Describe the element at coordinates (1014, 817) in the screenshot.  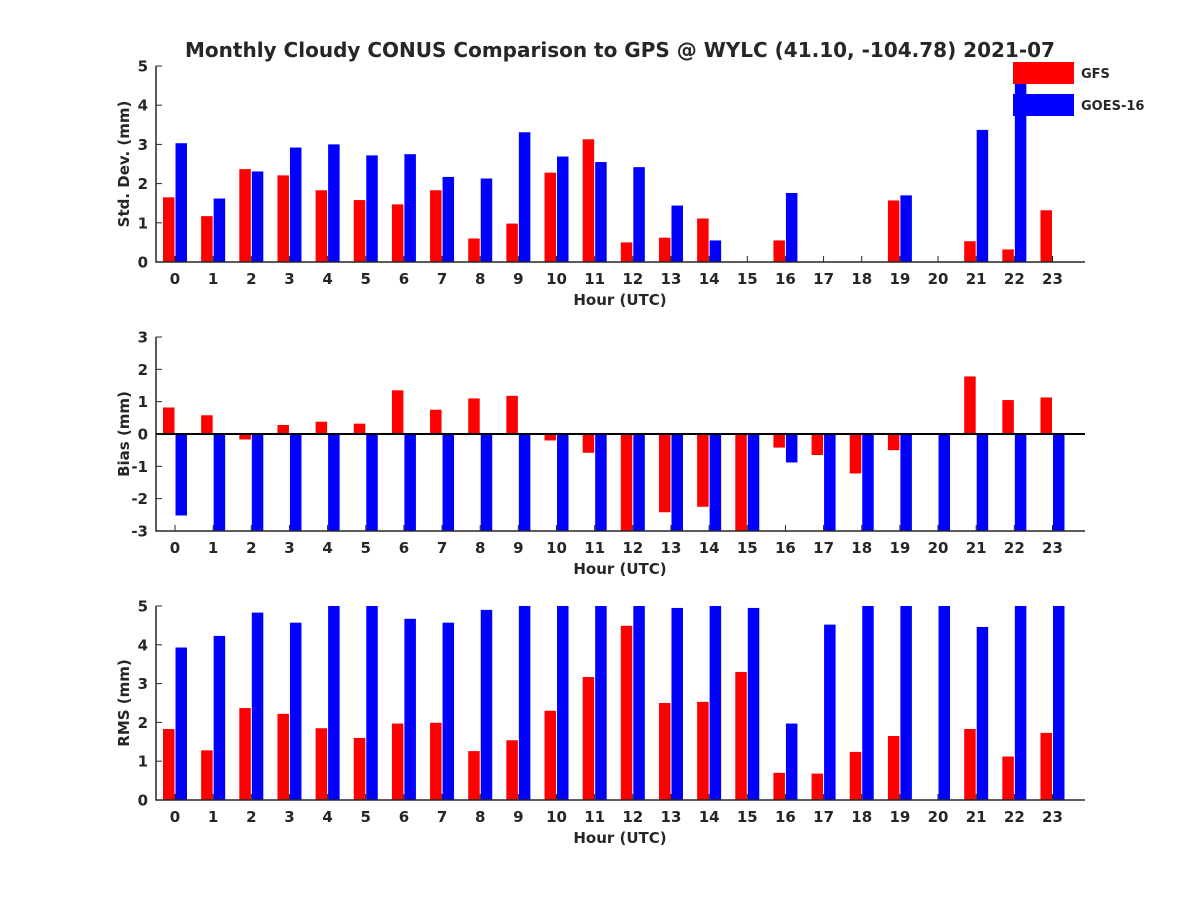
I see `x-tick-label: 22` at that location.